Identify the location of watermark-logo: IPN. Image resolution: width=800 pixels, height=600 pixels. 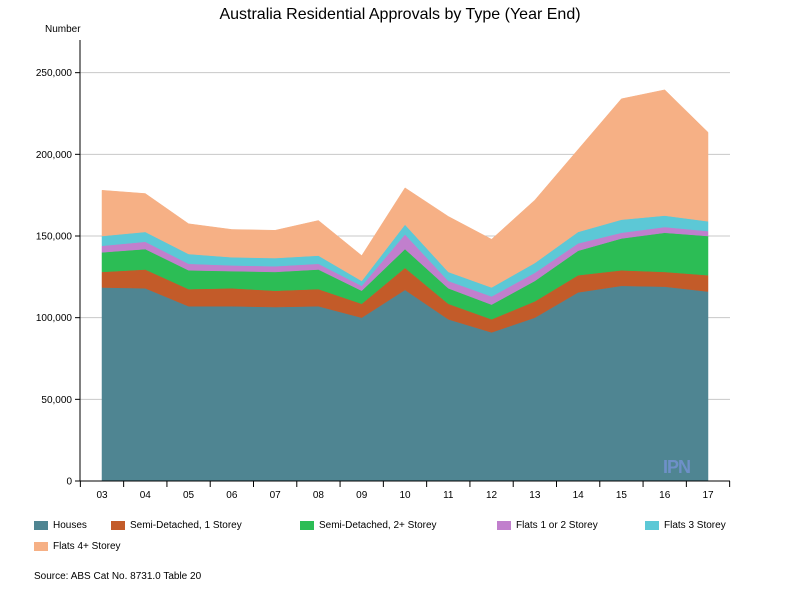
(677, 467).